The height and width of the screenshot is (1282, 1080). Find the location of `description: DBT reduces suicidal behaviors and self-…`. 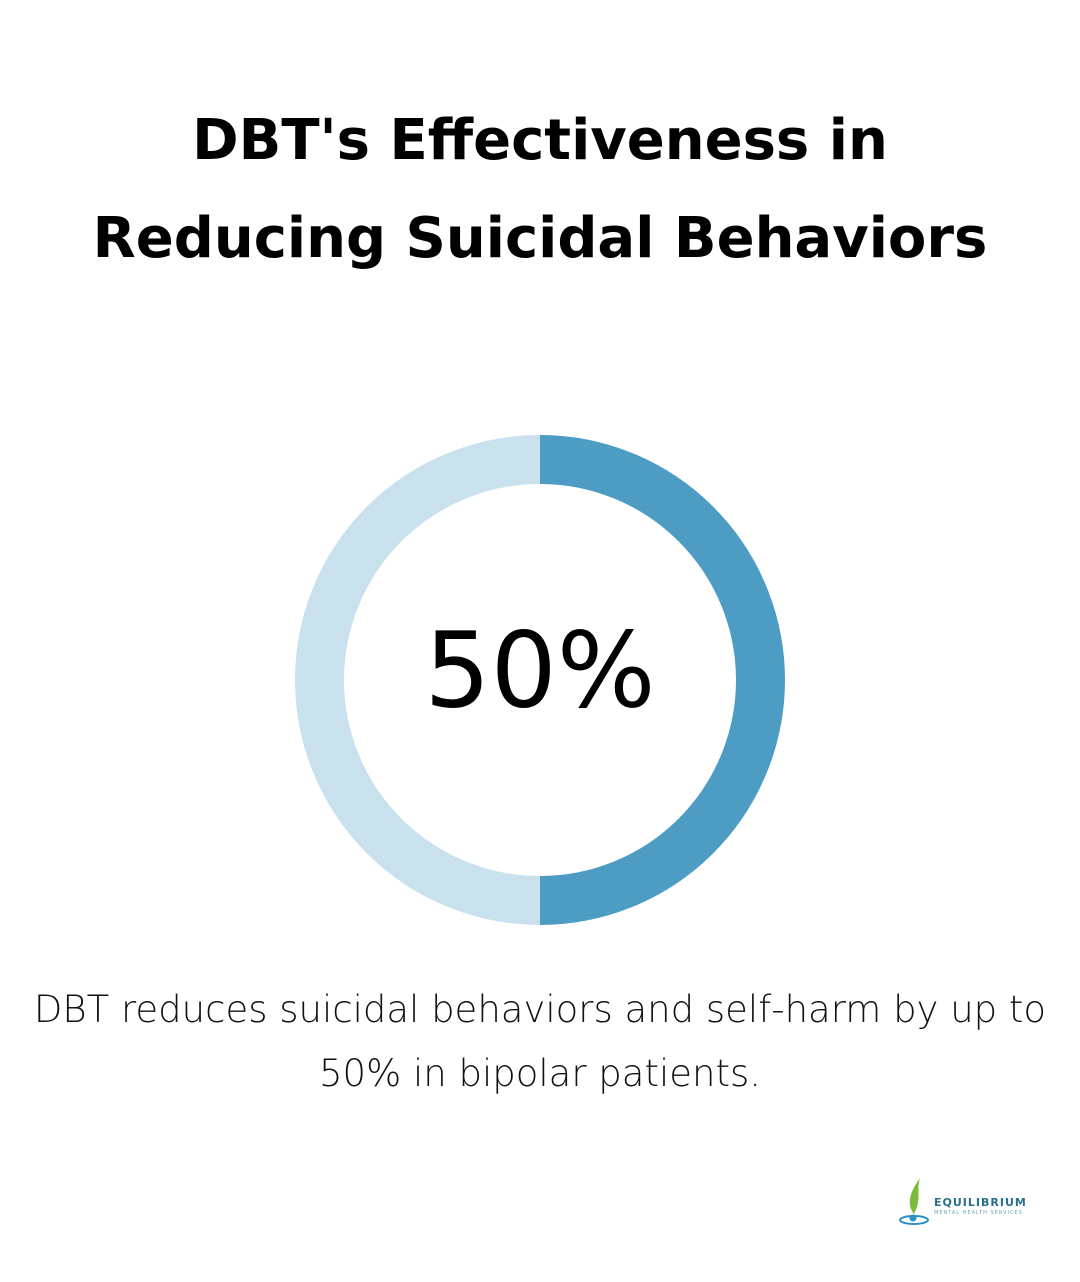

description: DBT reduces suicidal behaviors and self-… is located at coordinates (540, 1041).